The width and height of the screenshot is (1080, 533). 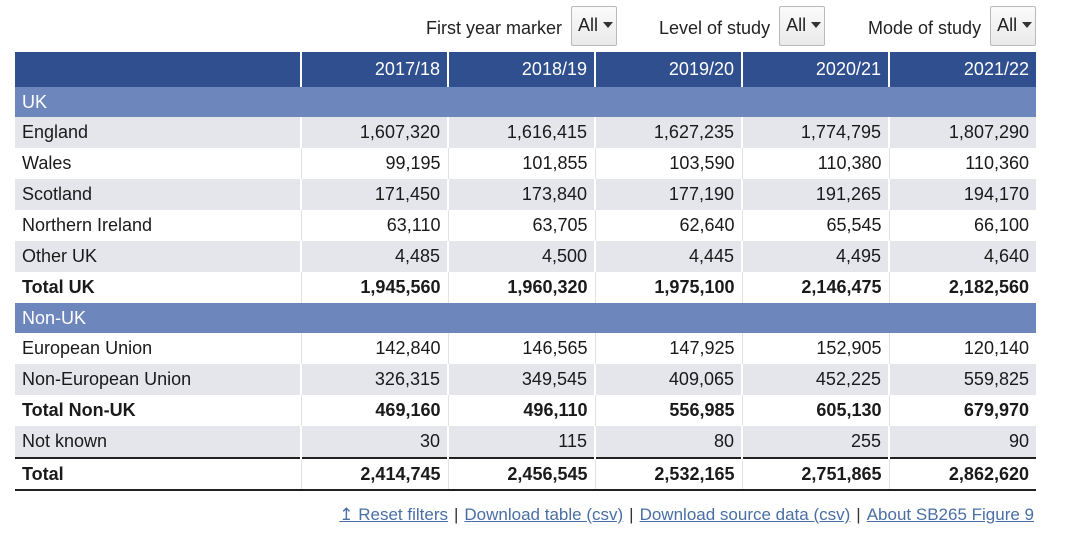 What do you see at coordinates (816, 287) in the screenshot?
I see `table-cell: 2,146,475` at bounding box center [816, 287].